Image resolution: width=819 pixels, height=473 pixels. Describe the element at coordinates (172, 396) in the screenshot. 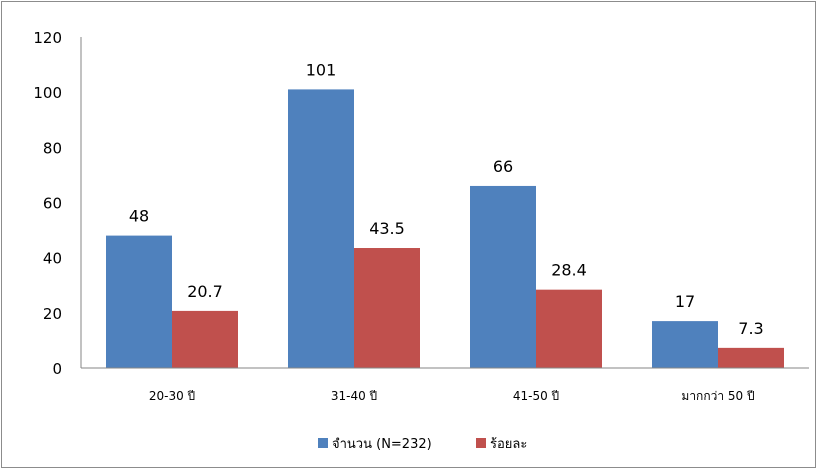

I see `x-tick-label: 20-30 ปี` at that location.